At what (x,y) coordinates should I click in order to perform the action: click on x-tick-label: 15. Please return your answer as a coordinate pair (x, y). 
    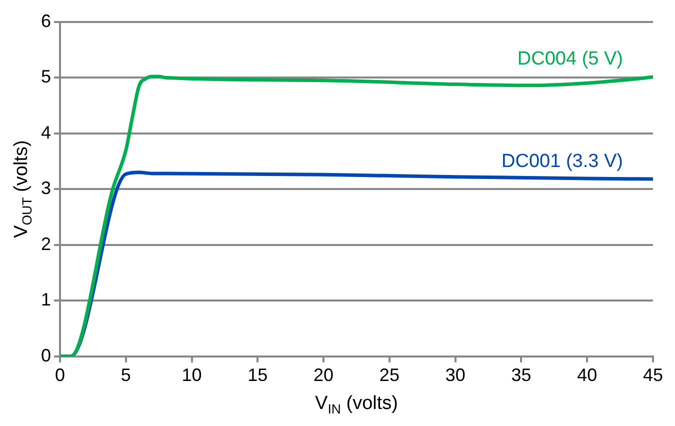
    Looking at the image, I should click on (258, 375).